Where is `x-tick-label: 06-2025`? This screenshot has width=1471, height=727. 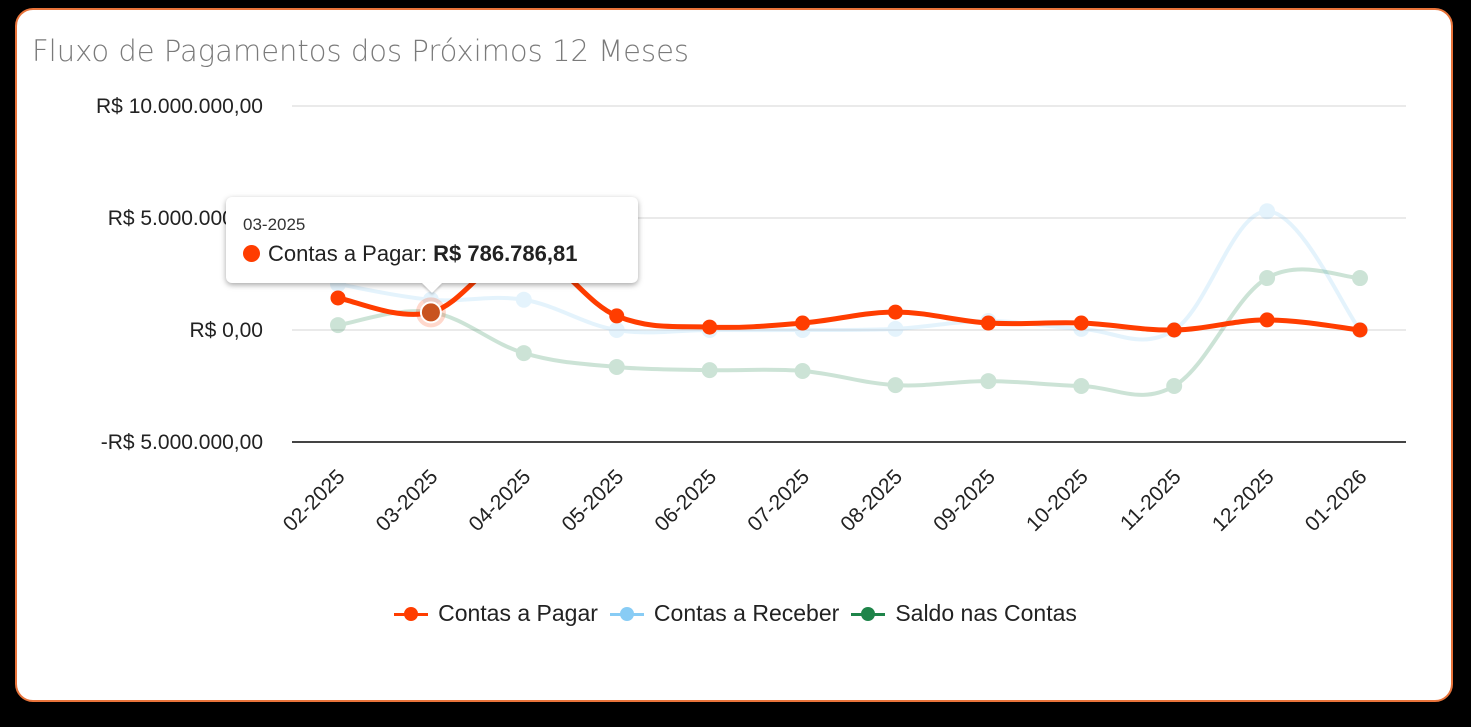 x-tick-label: 06-2025 is located at coordinates (685, 500).